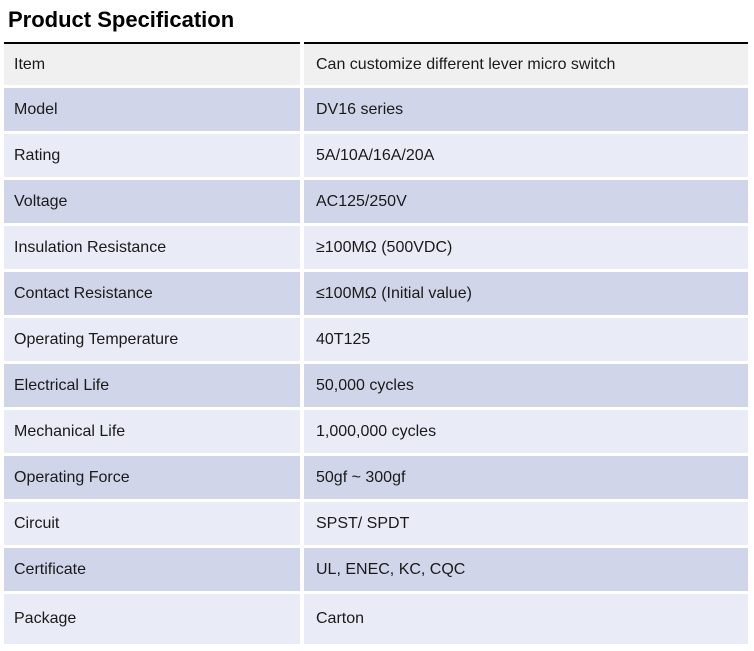  Describe the element at coordinates (526, 619) in the screenshot. I see `spec-value-cell: Carton` at that location.